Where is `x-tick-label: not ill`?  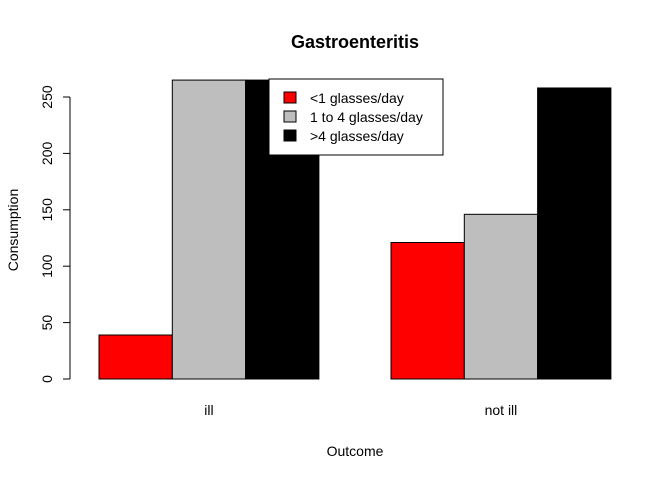 x-tick-label: not ill is located at coordinates (501, 410).